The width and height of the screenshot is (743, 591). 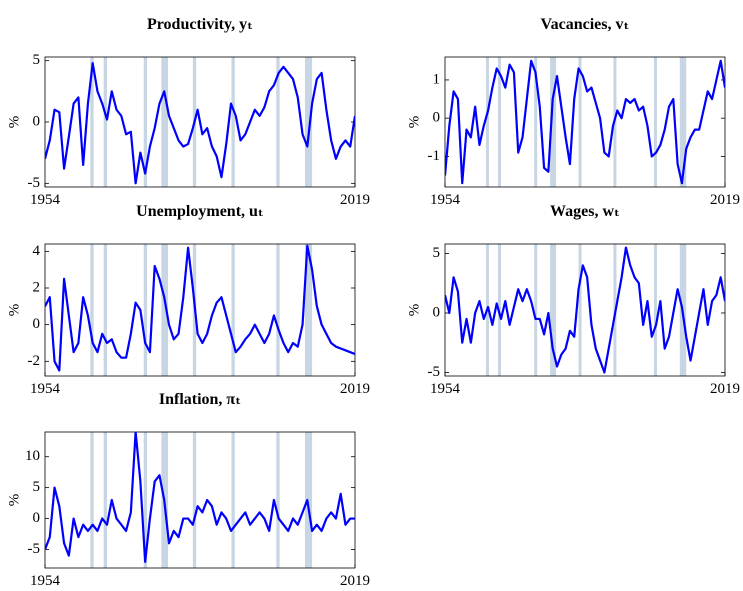 I want to click on chart-title: Productivity, yₜ, so click(x=200, y=24).